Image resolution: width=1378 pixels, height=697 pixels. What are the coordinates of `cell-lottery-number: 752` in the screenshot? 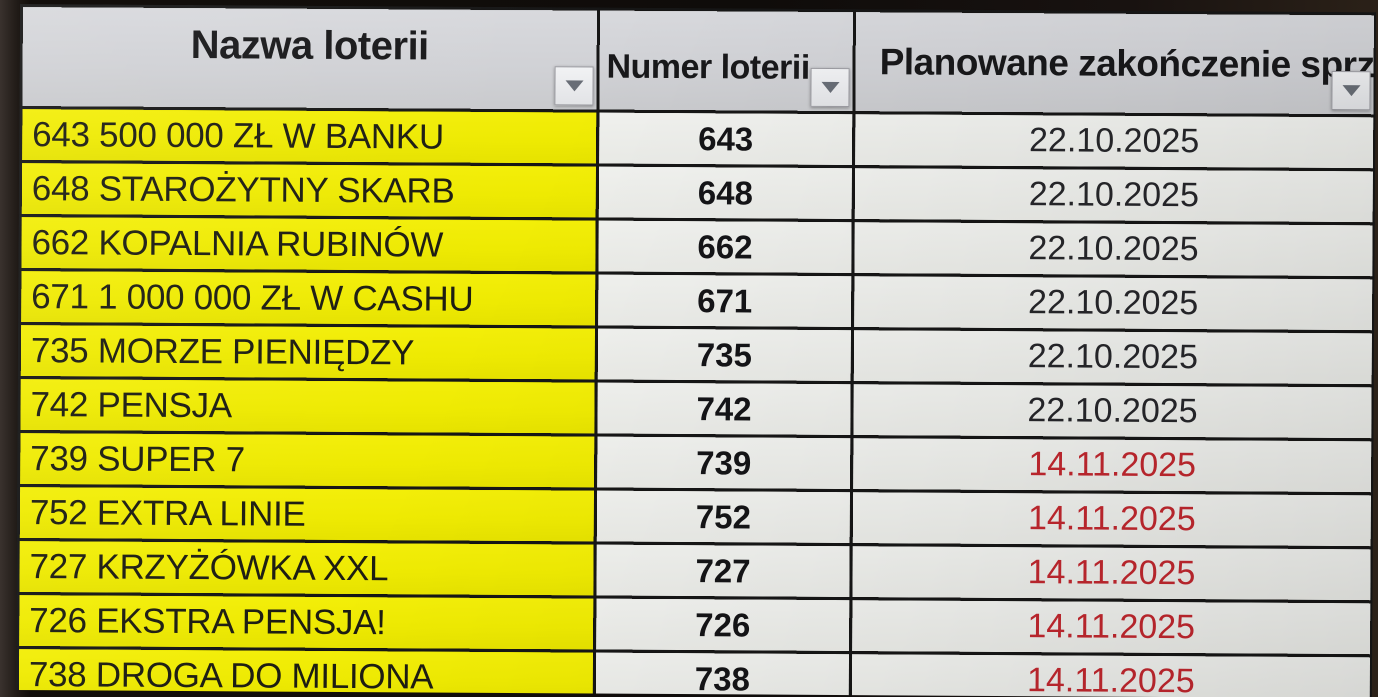 It's located at (723, 517).